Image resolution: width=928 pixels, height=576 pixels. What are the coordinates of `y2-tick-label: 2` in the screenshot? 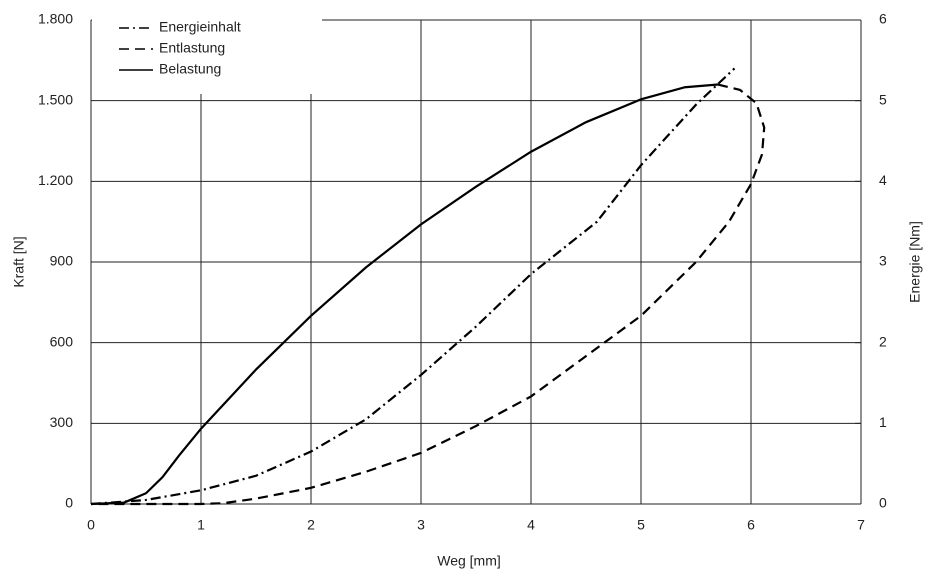 It's located at (883, 341).